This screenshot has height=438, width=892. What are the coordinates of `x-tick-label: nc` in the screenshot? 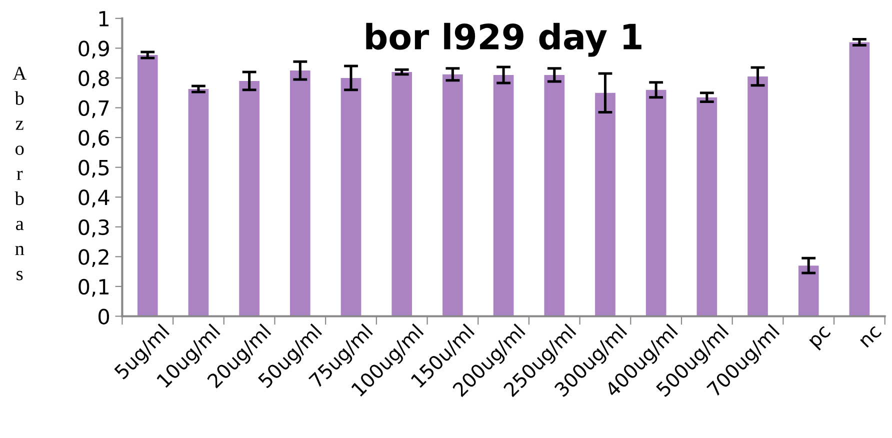 It's located at (871, 337).